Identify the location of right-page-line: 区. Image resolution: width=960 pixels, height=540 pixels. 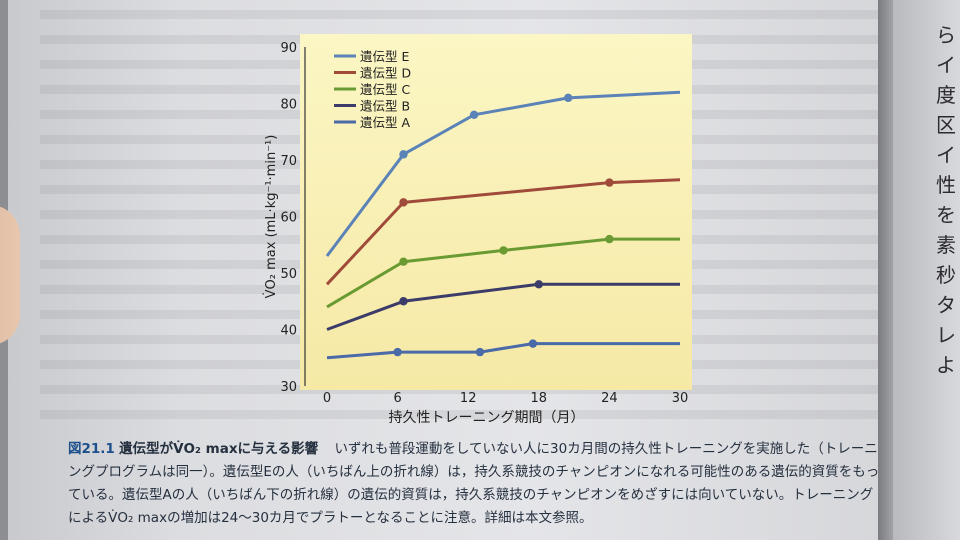
(946, 125).